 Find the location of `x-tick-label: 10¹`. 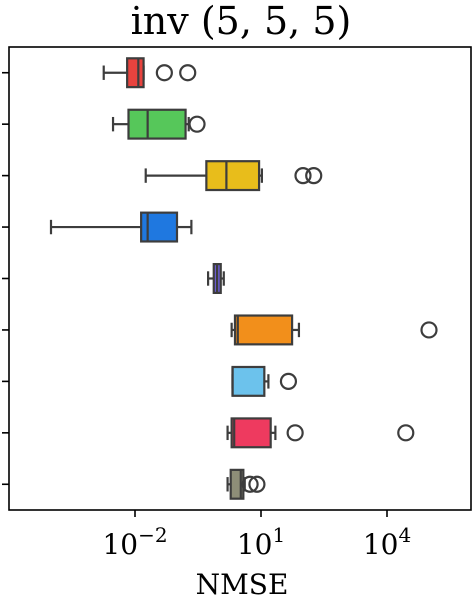

x-tick-label: 10¹ is located at coordinates (261, 542).